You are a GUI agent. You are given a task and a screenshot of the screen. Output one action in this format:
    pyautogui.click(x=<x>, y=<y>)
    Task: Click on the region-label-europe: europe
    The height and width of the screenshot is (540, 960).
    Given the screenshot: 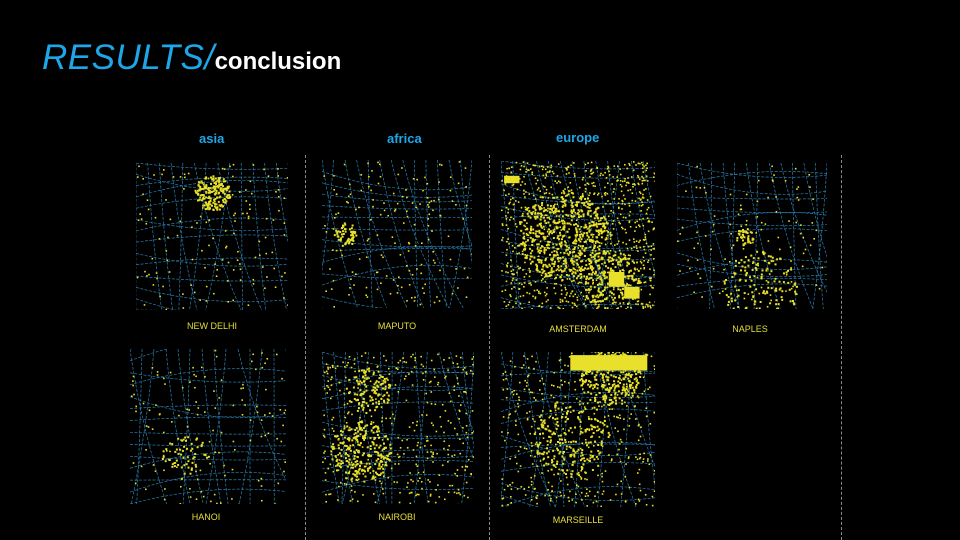 What is the action you would take?
    pyautogui.click(x=578, y=137)
    